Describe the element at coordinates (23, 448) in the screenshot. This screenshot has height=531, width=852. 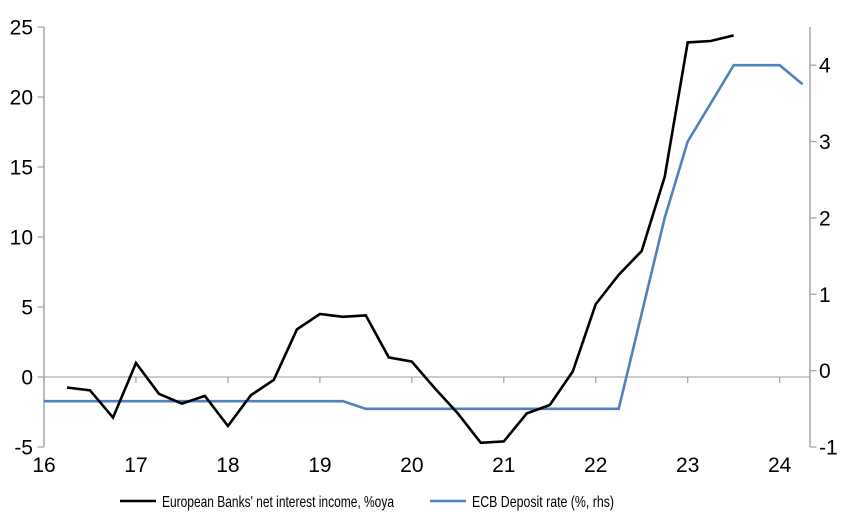
I see `y-left-tick-label: -5` at that location.